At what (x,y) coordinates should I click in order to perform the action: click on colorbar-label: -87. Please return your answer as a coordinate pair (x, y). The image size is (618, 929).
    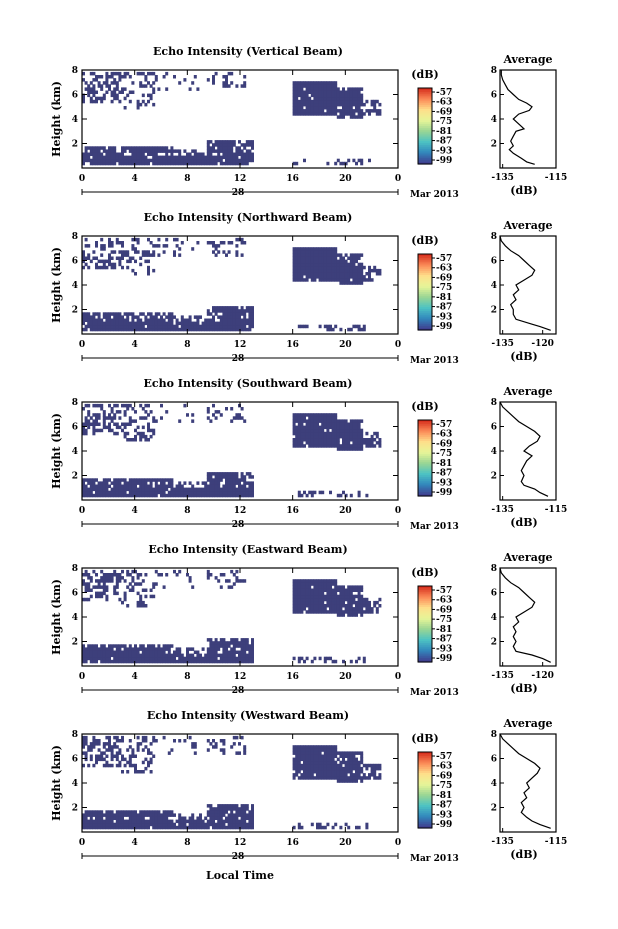
    Looking at the image, I should click on (444, 308).